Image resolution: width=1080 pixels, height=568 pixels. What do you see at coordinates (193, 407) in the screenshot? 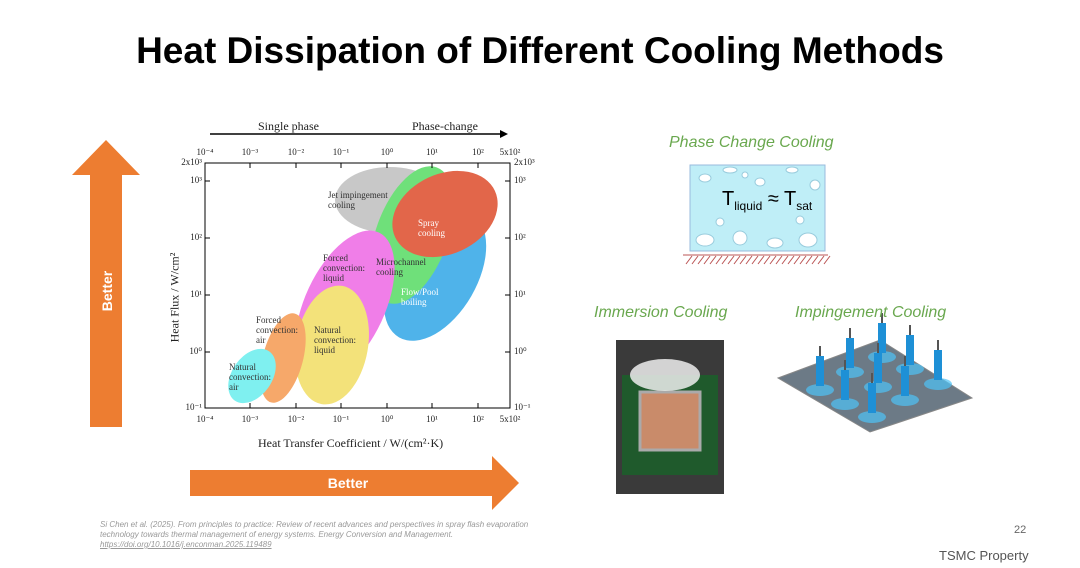
I see `y-tick-label: 10⁻¹` at bounding box center [193, 407].